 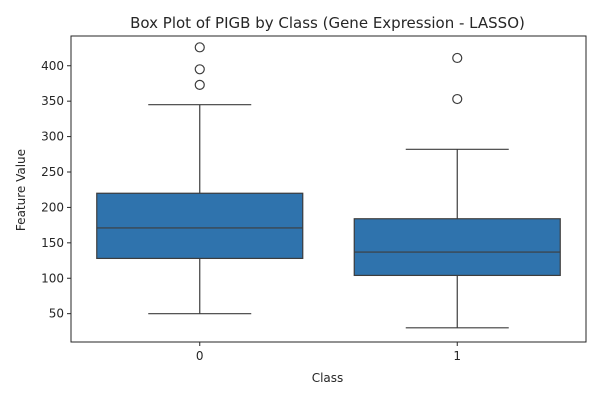 I want to click on y-tick-label: 150, so click(x=52, y=243).